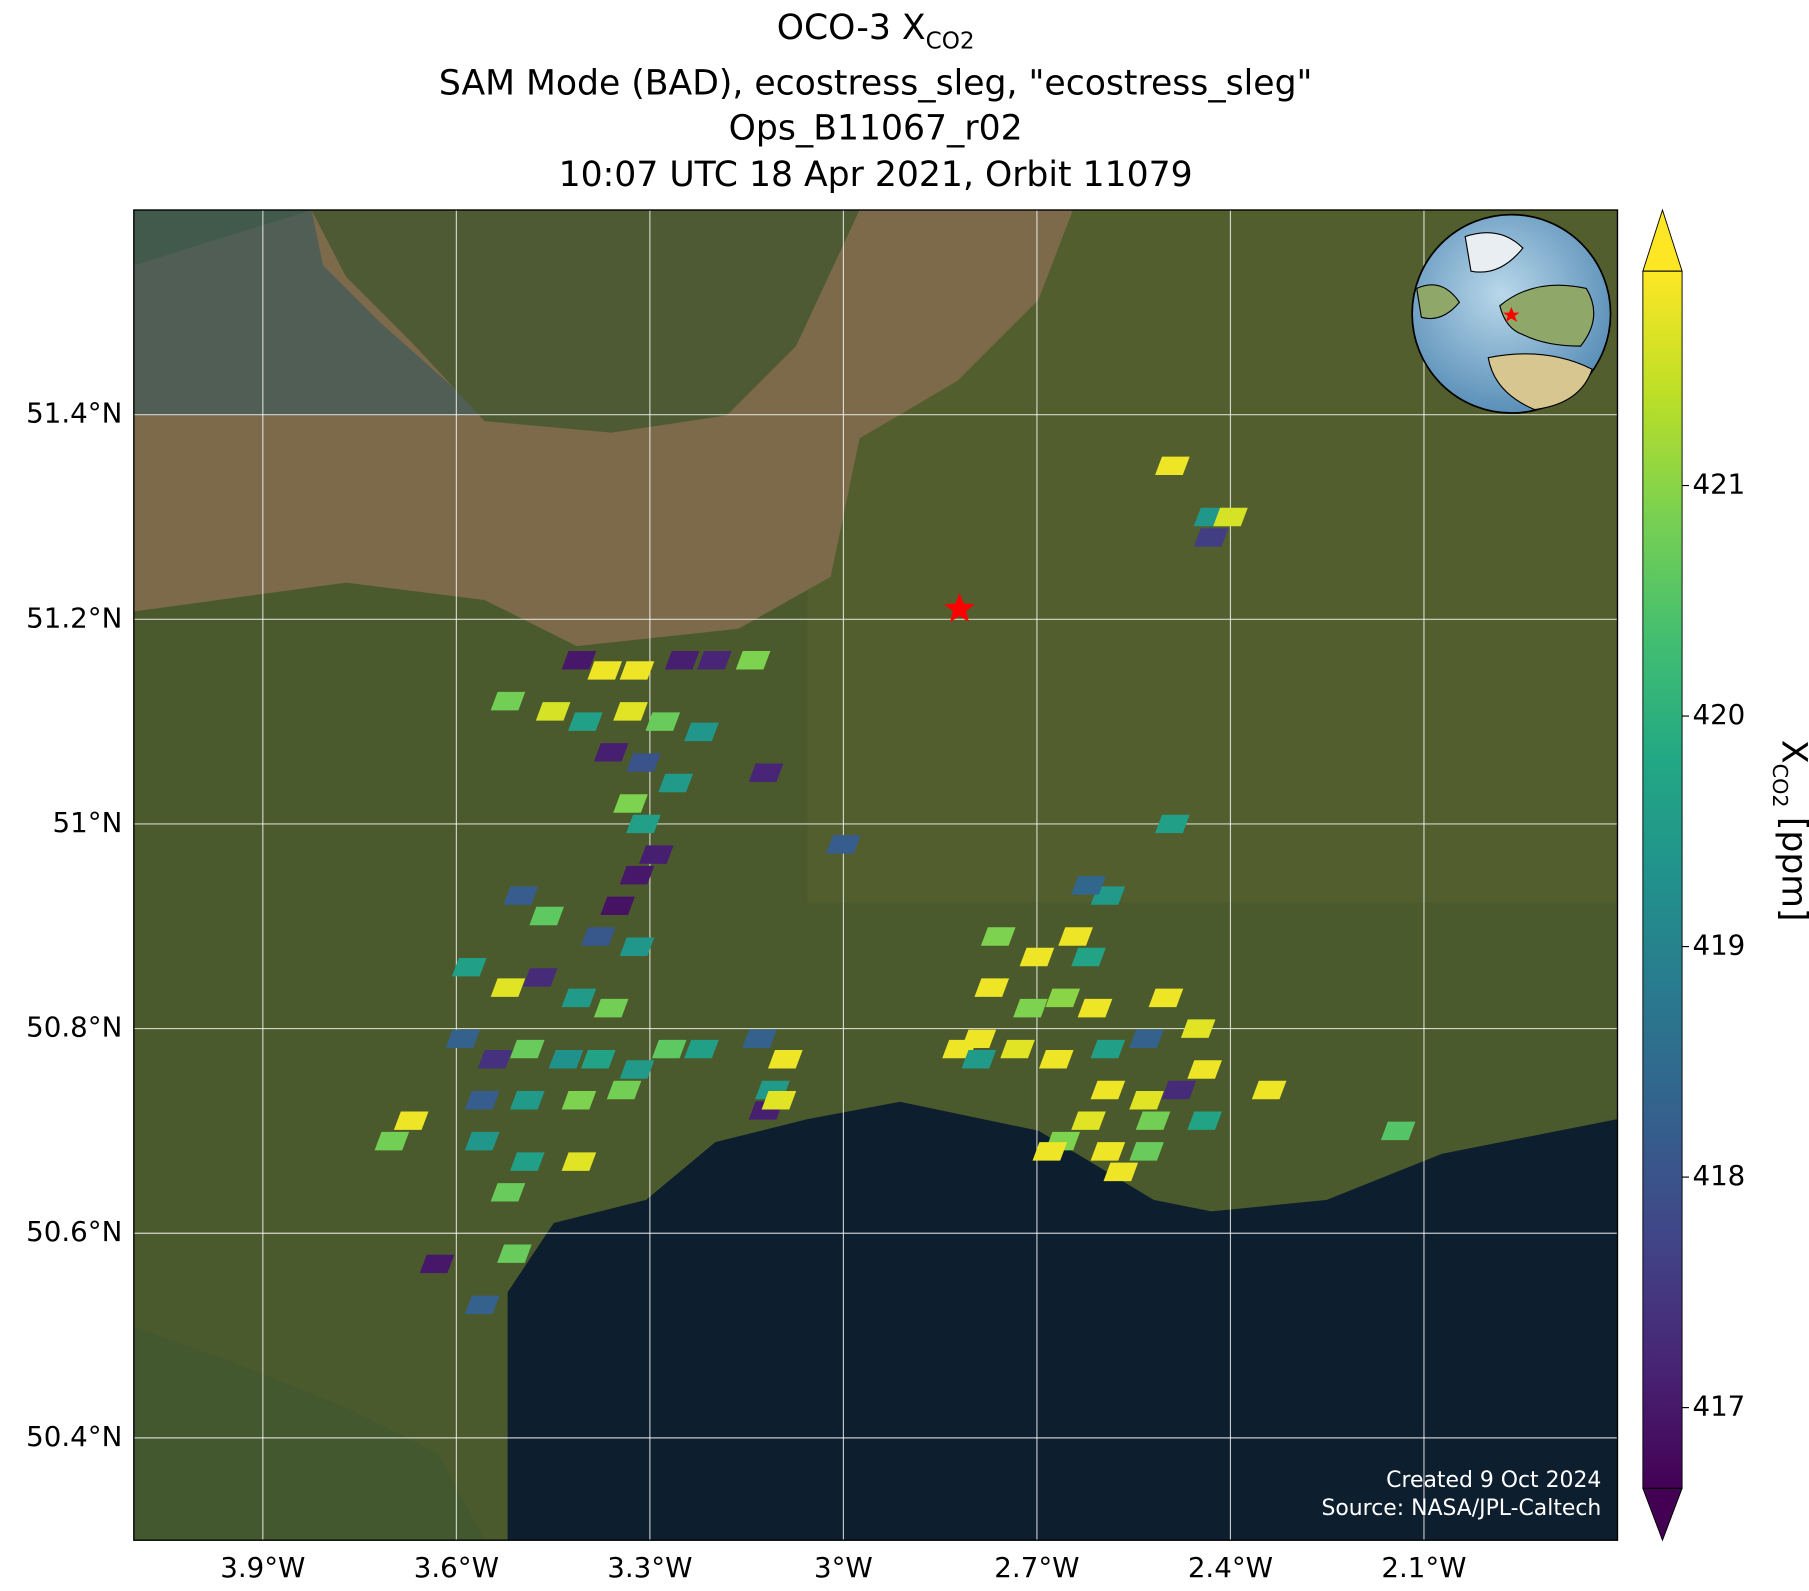 The height and width of the screenshot is (1591, 1809). I want to click on title: OCO-3 XCO2, so click(876, 31).